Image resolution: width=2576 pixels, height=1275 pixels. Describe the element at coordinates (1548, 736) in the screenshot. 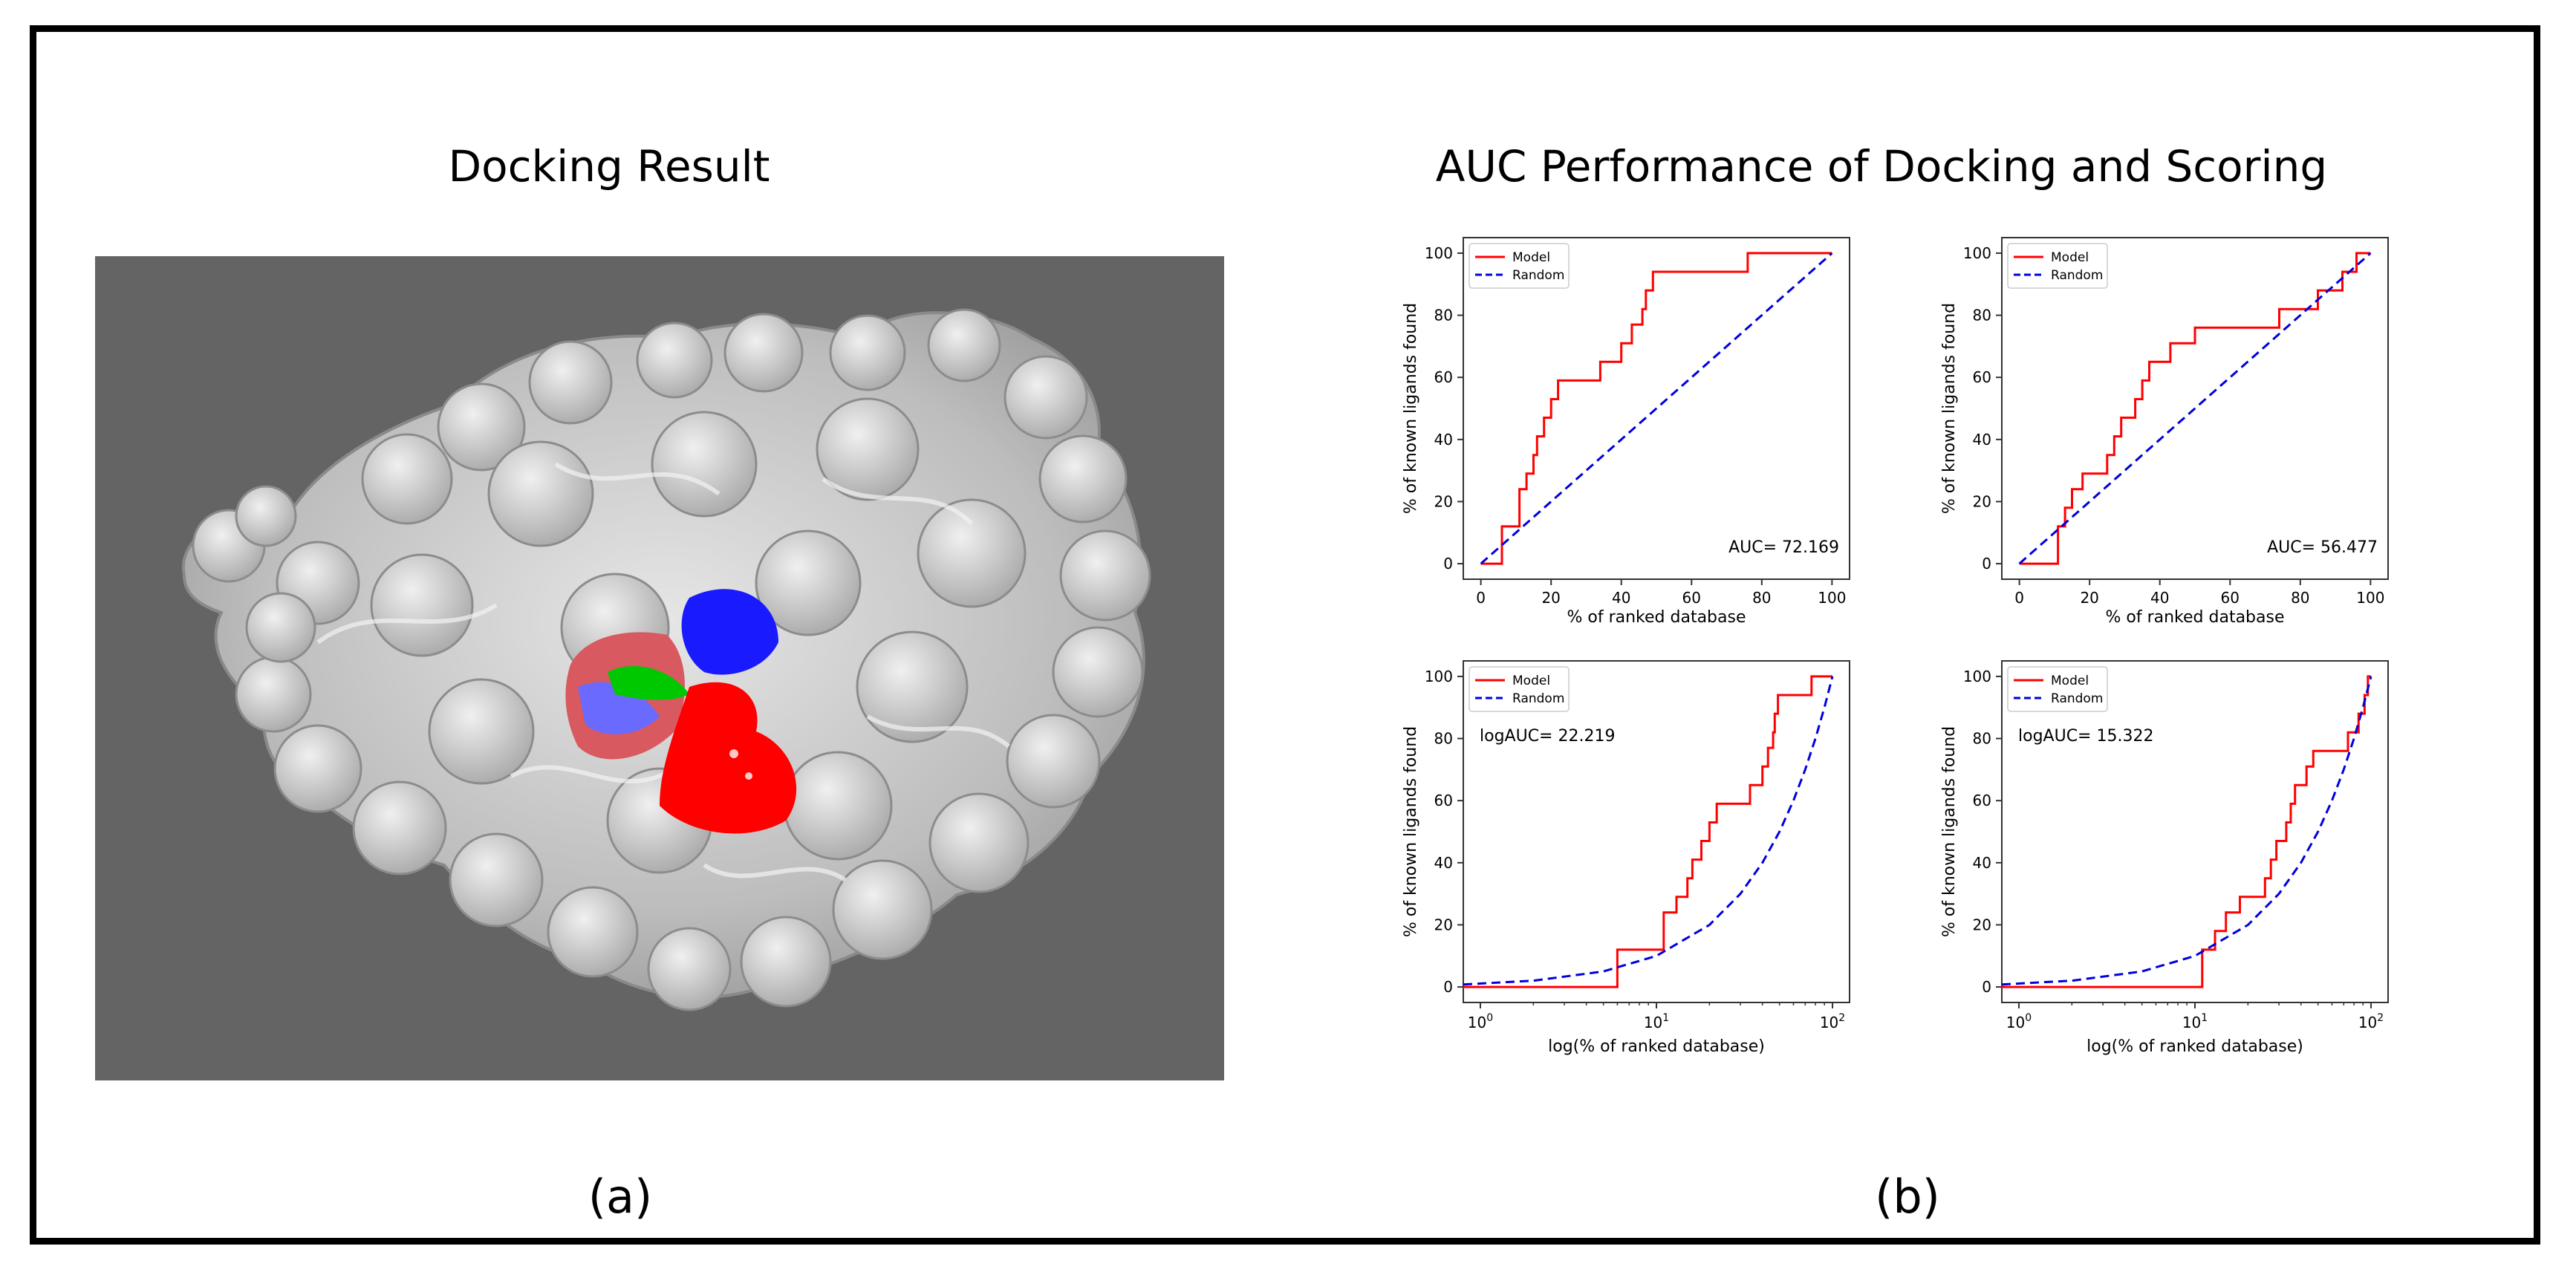

I see `auc-annotation: logAUC= 22.219` at that location.